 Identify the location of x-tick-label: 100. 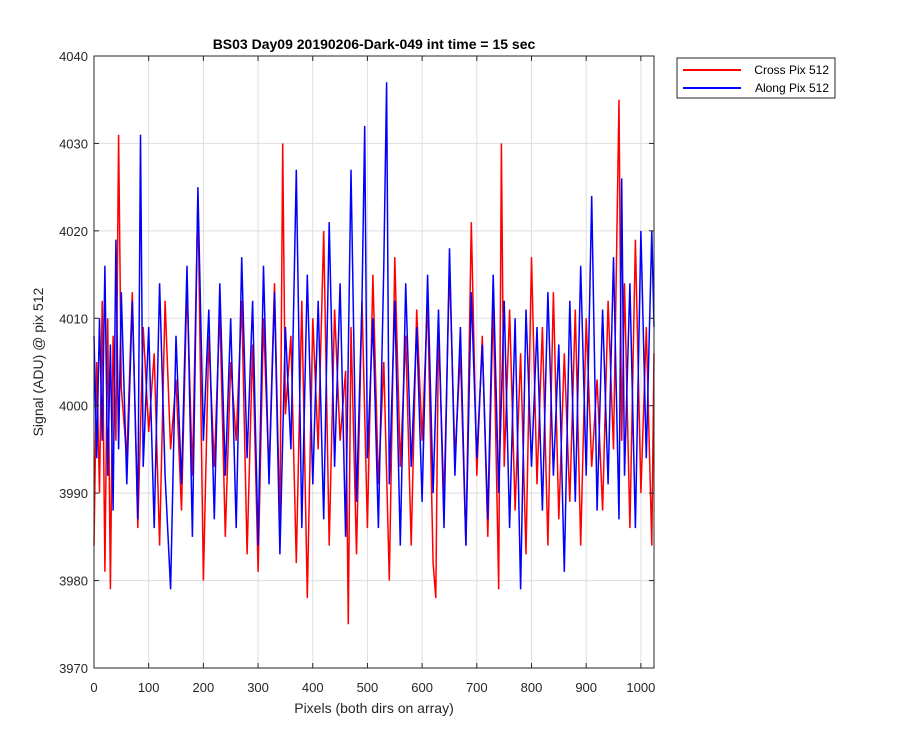
(149, 687).